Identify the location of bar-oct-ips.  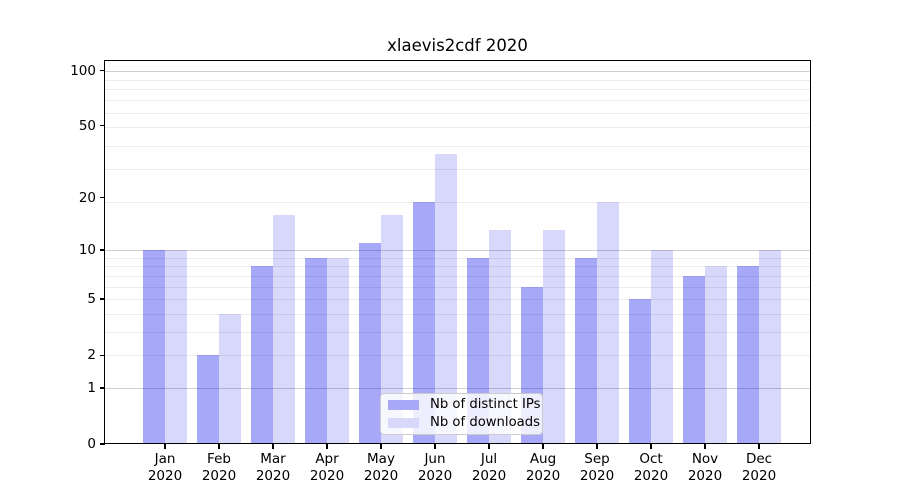
(640, 371).